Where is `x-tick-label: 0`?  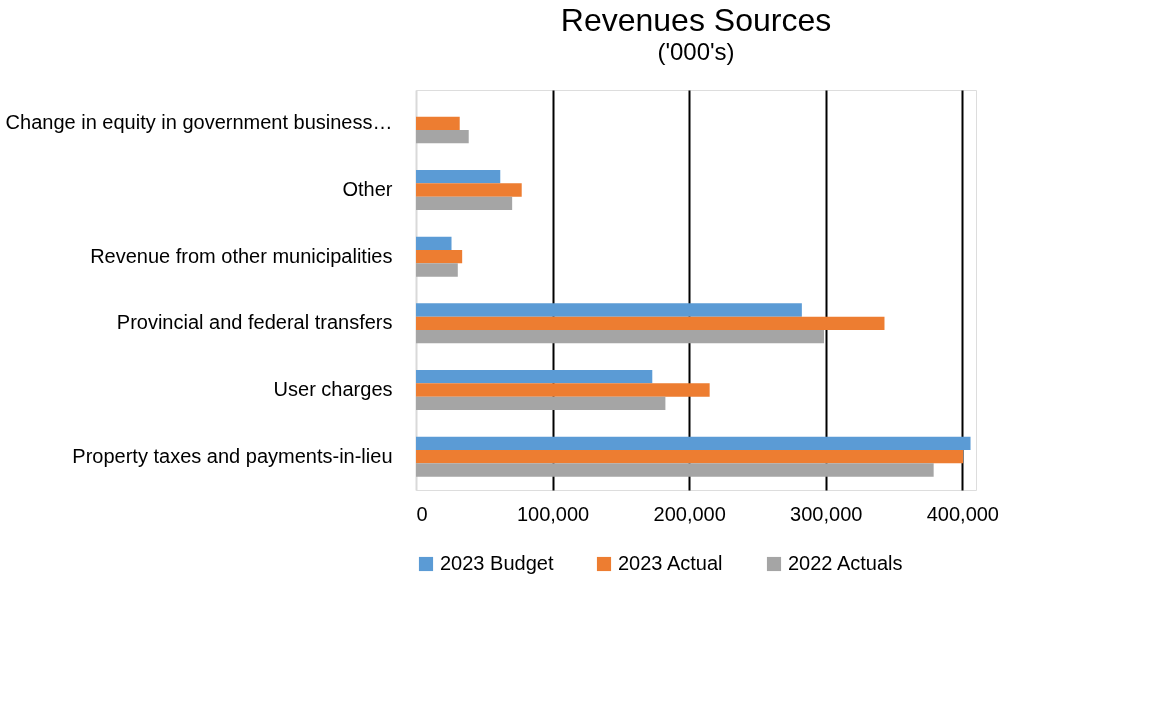
x-tick-label: 0 is located at coordinates (422, 513).